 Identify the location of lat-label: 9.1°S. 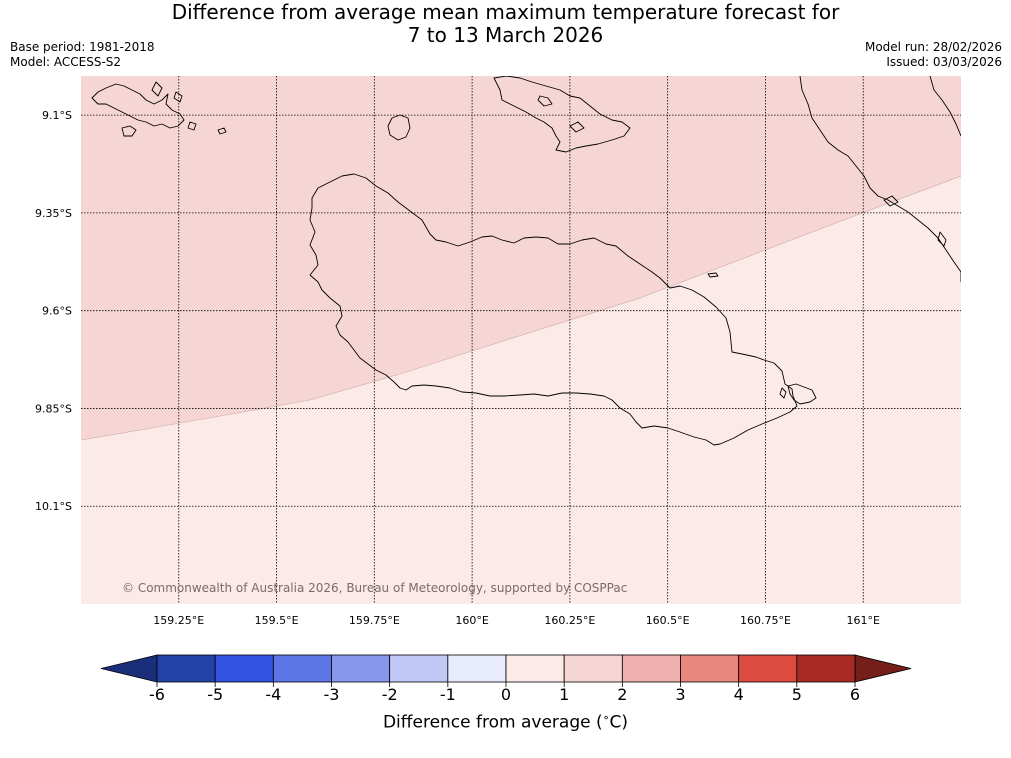
(57, 115).